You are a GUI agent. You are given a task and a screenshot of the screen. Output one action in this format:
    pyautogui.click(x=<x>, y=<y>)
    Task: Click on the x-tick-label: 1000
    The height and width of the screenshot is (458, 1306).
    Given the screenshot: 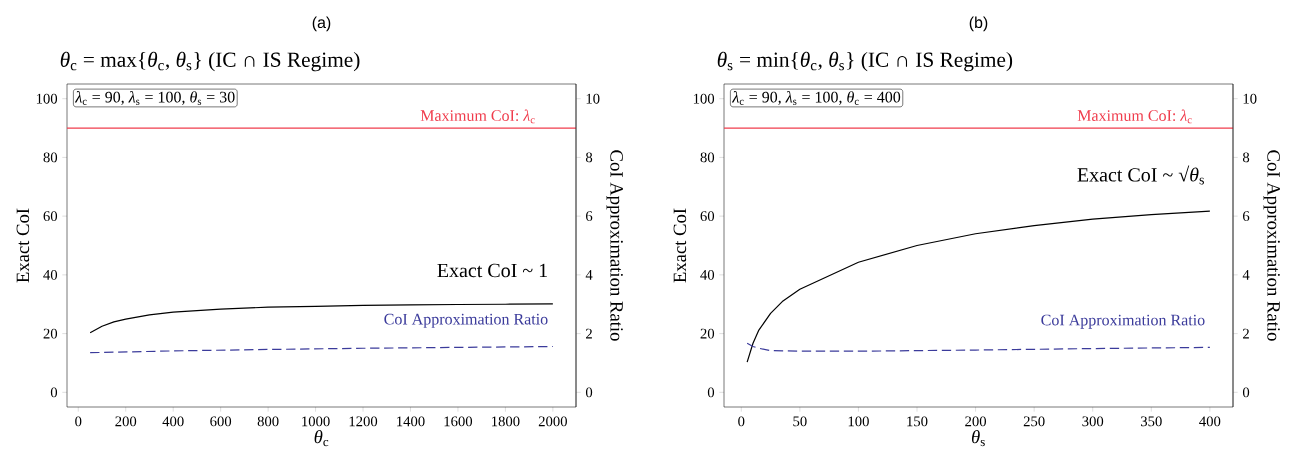 What is the action you would take?
    pyautogui.click(x=316, y=421)
    